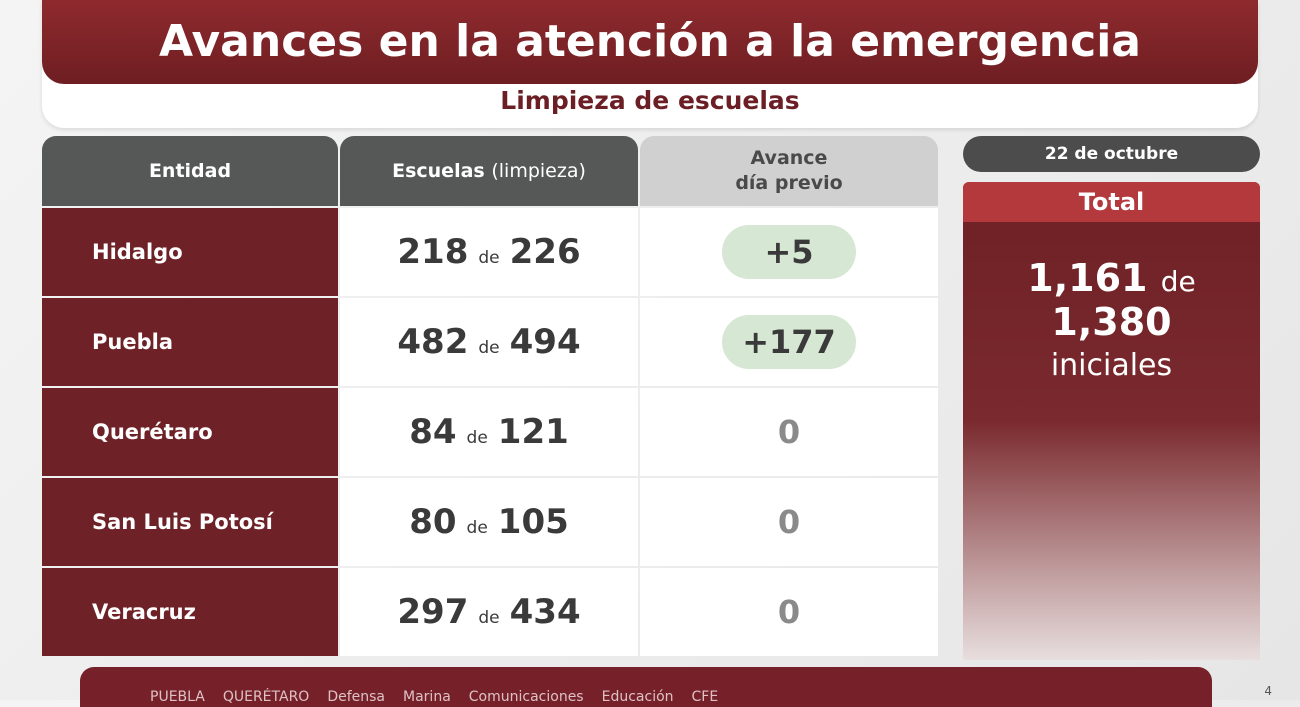 This screenshot has height=707, width=1300. Describe the element at coordinates (637, 697) in the screenshot. I see `footer-item: Educación` at that location.